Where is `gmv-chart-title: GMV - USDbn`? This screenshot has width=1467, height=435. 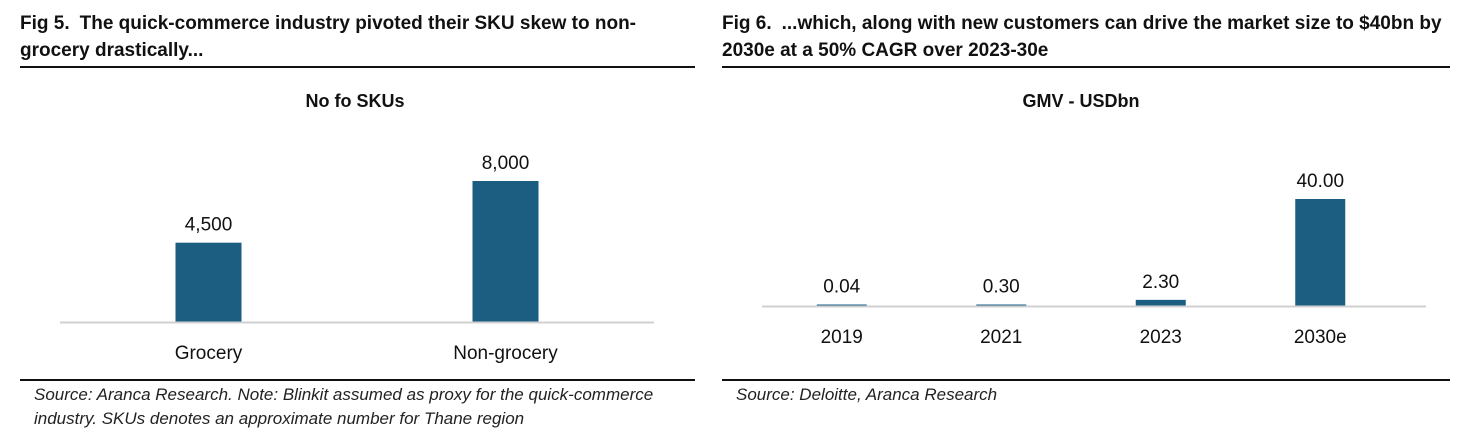
gmv-chart-title: GMV - USDbn is located at coordinates (1081, 101).